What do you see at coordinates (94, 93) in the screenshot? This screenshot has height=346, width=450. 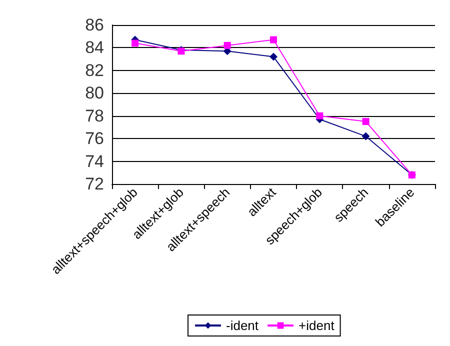 I see `y-tick-label: 80` at bounding box center [94, 93].